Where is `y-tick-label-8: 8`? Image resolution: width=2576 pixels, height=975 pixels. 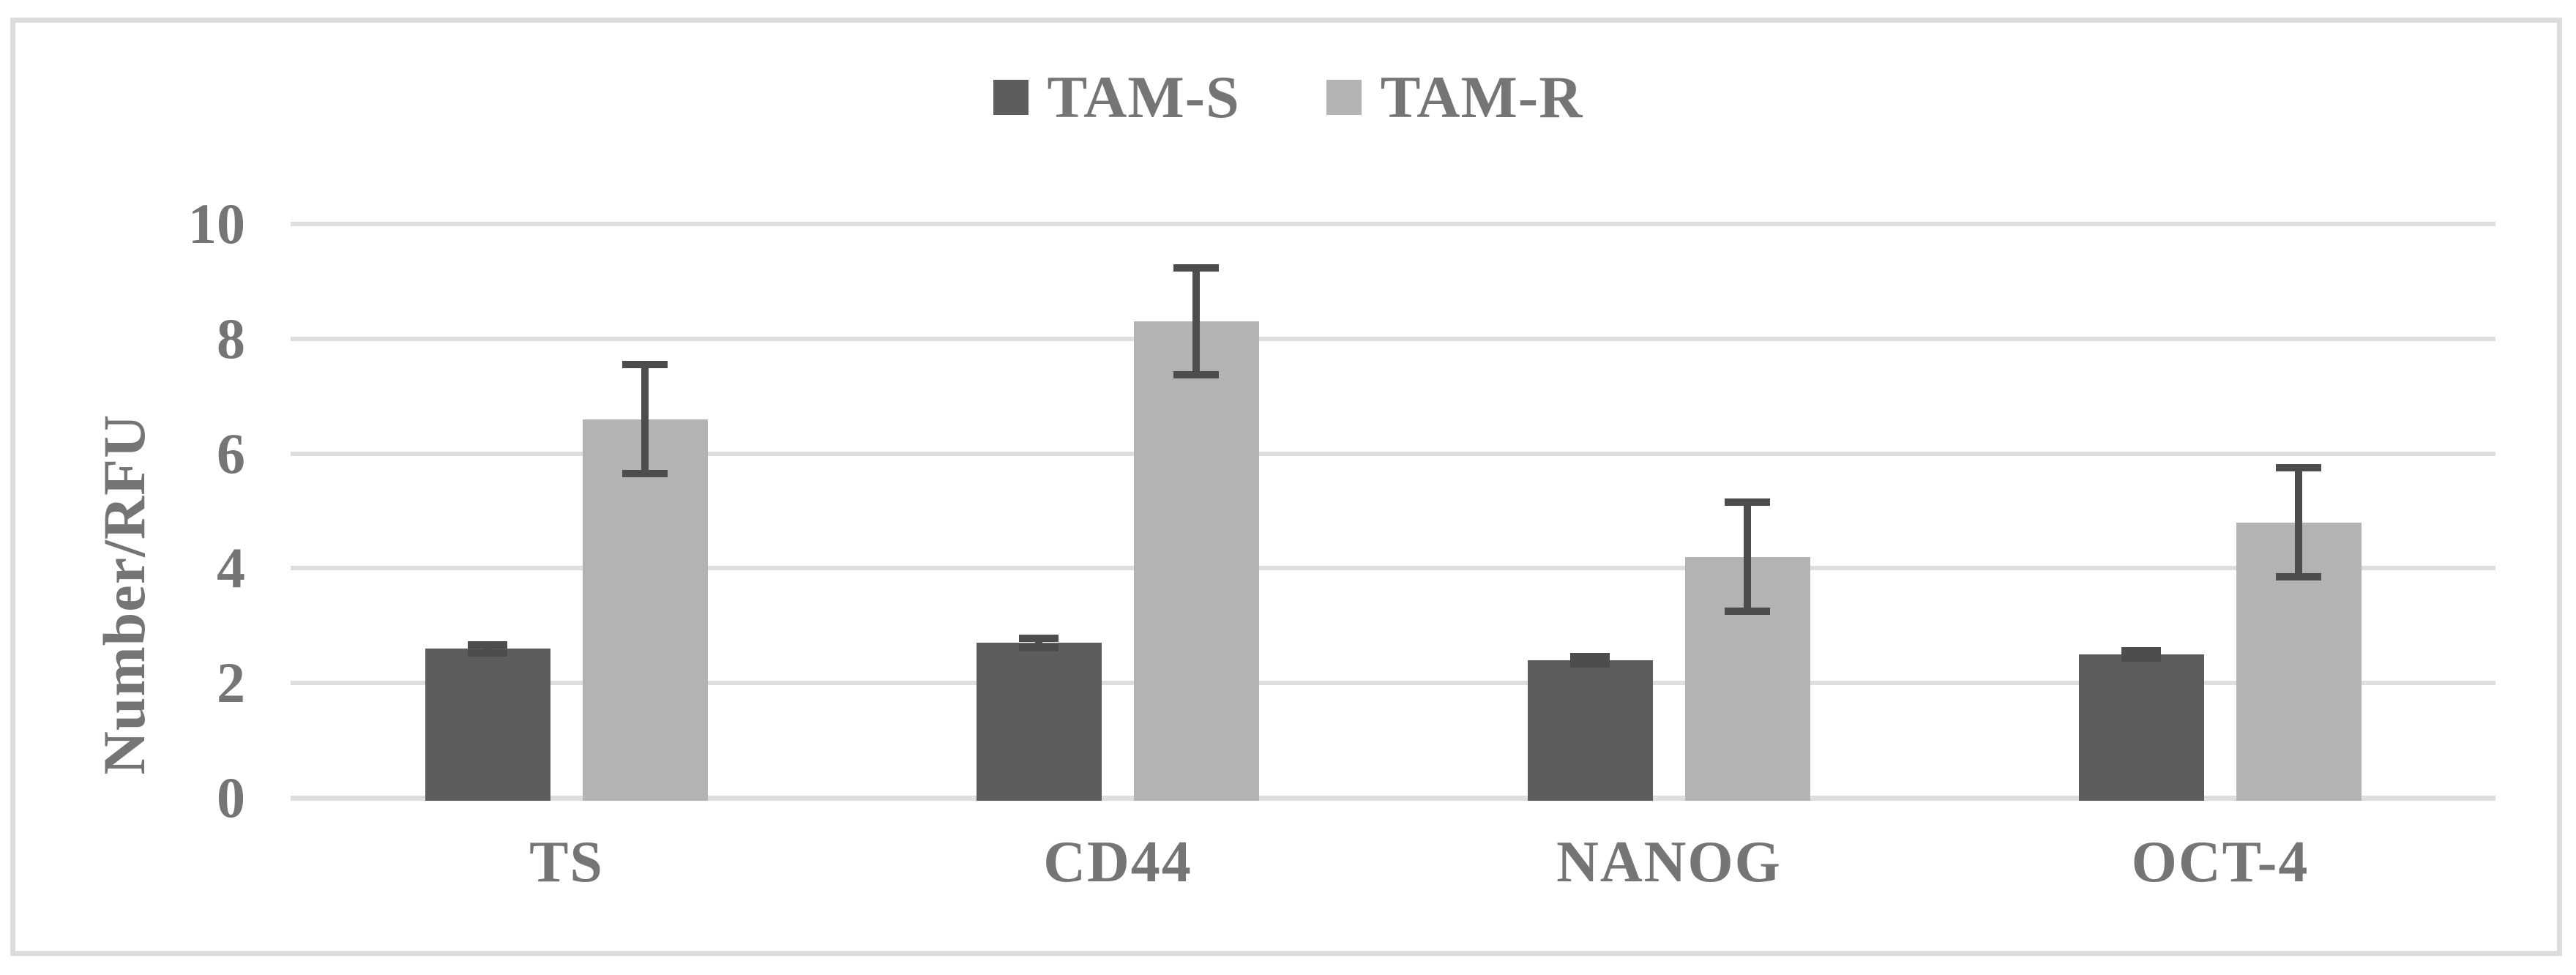
y-tick-label-8: 8 is located at coordinates (231, 338).